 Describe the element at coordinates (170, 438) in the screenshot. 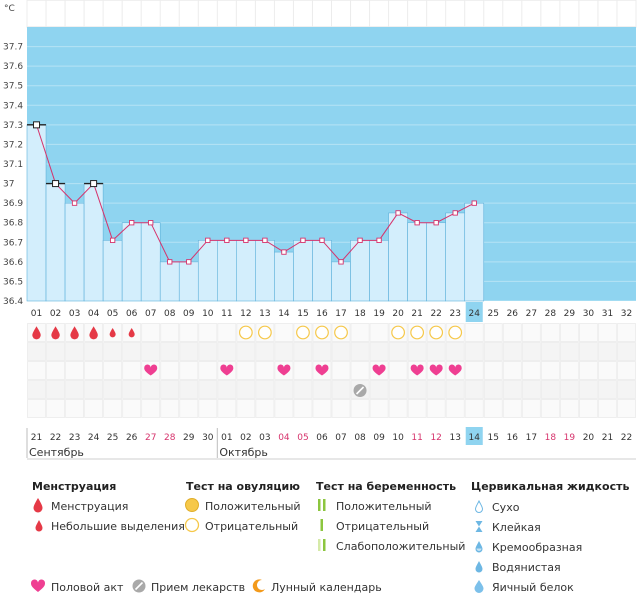

I see `date-label: 28` at that location.